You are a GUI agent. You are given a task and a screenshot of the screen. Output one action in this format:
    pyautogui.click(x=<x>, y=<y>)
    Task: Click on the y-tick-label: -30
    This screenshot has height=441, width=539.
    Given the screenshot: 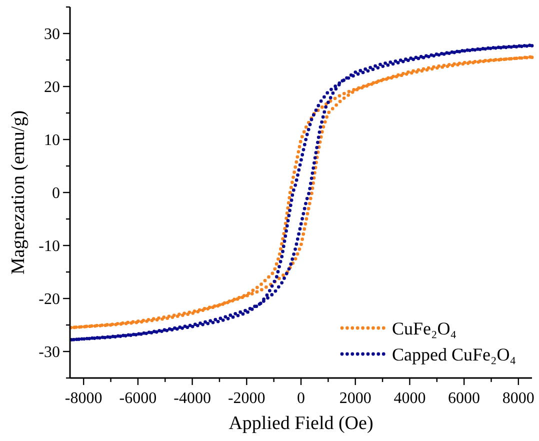 What is the action you would take?
    pyautogui.click(x=49, y=353)
    